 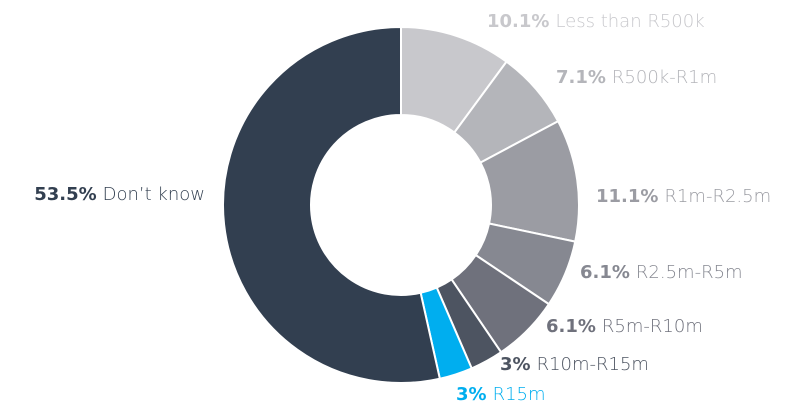 I want to click on slice-label: 6.1% R5m-R10m, so click(x=624, y=326).